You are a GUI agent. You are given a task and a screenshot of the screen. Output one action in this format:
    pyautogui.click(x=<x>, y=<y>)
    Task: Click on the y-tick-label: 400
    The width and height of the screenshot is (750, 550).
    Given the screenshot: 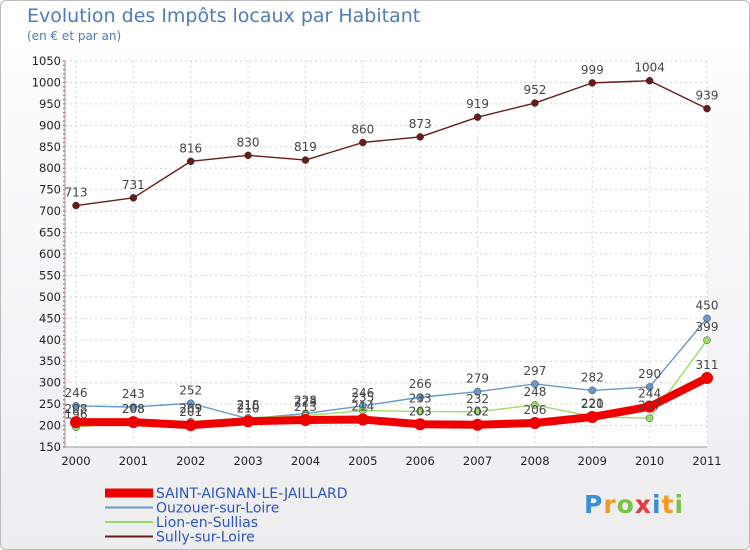 What is the action you would take?
    pyautogui.click(x=50, y=340)
    